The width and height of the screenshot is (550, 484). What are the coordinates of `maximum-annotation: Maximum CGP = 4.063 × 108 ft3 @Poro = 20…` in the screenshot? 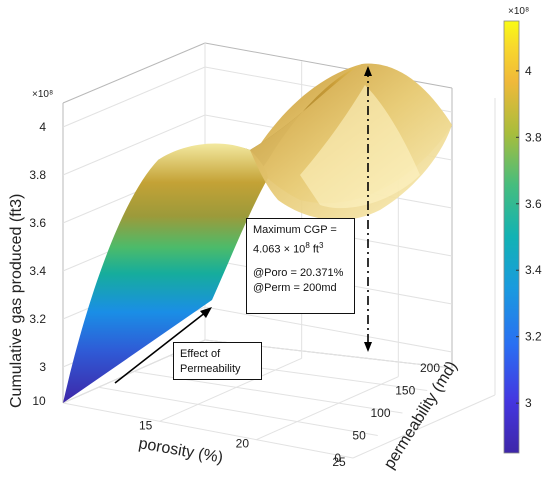 It's located at (300, 266).